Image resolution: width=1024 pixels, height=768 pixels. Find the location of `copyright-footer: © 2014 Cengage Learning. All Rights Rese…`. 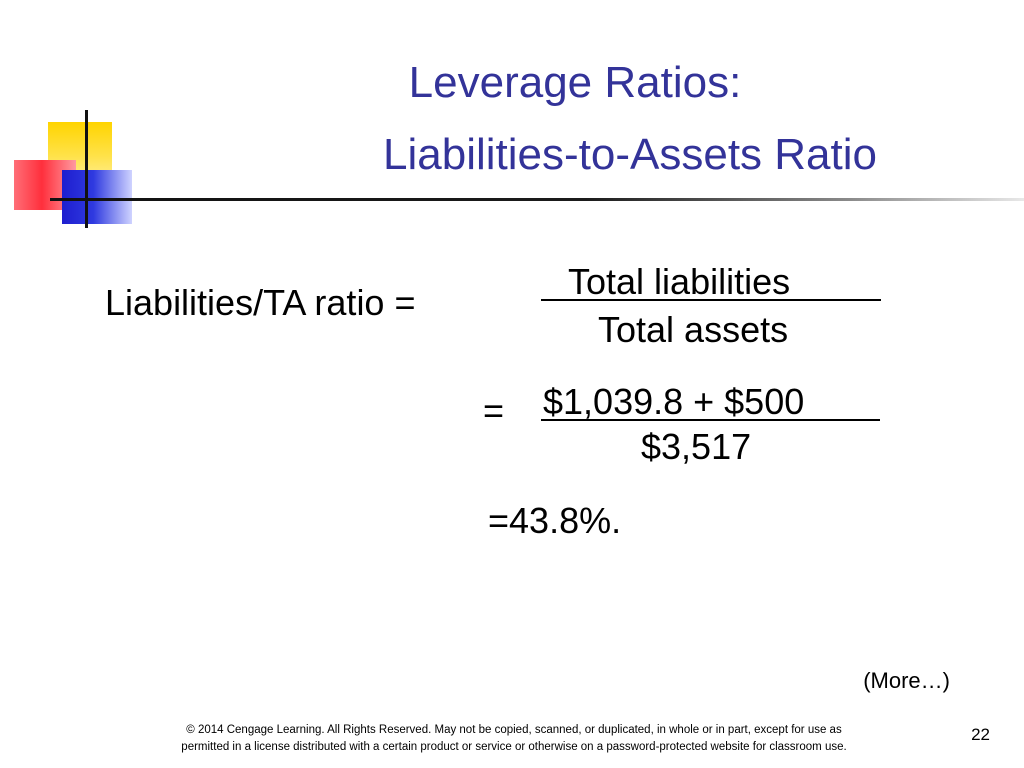

copyright-footer: © 2014 Cengage Learning. All Rights Rese… is located at coordinates (514, 739).